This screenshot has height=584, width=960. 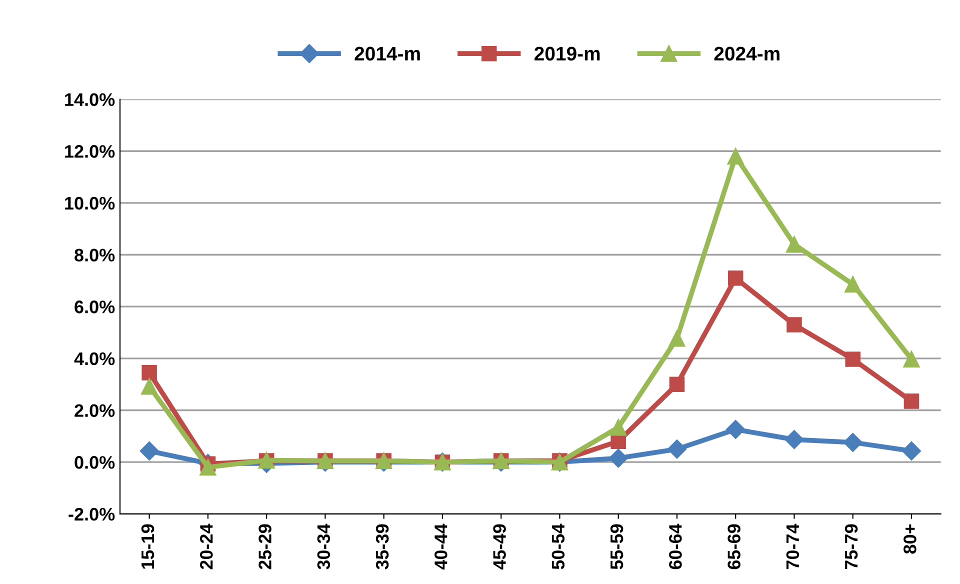 I want to click on x-tick-label: 15-19, so click(x=147, y=546).